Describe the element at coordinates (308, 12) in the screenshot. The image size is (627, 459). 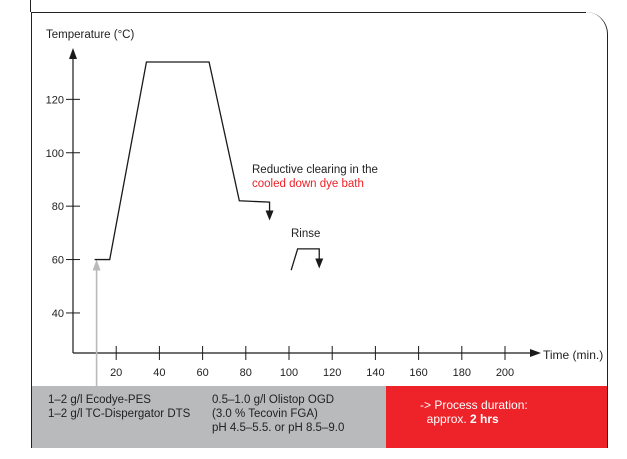
I see `frame-top-line` at that location.